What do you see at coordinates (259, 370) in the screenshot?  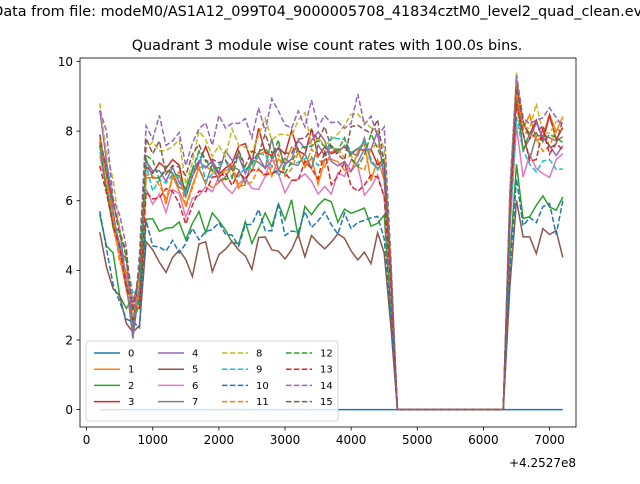 I see `legend-label-9: 9` at bounding box center [259, 370].